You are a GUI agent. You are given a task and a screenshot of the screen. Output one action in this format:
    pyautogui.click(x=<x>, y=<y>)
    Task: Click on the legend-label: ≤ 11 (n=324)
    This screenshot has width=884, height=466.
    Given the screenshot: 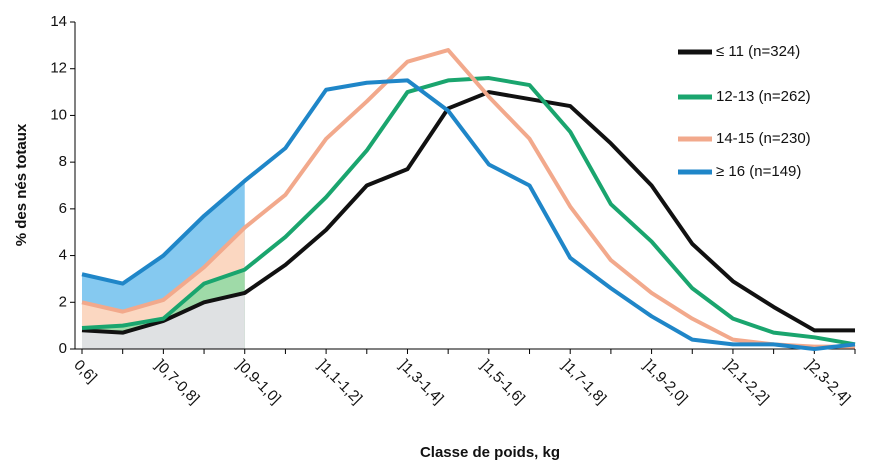 What is the action you would take?
    pyautogui.click(x=758, y=51)
    